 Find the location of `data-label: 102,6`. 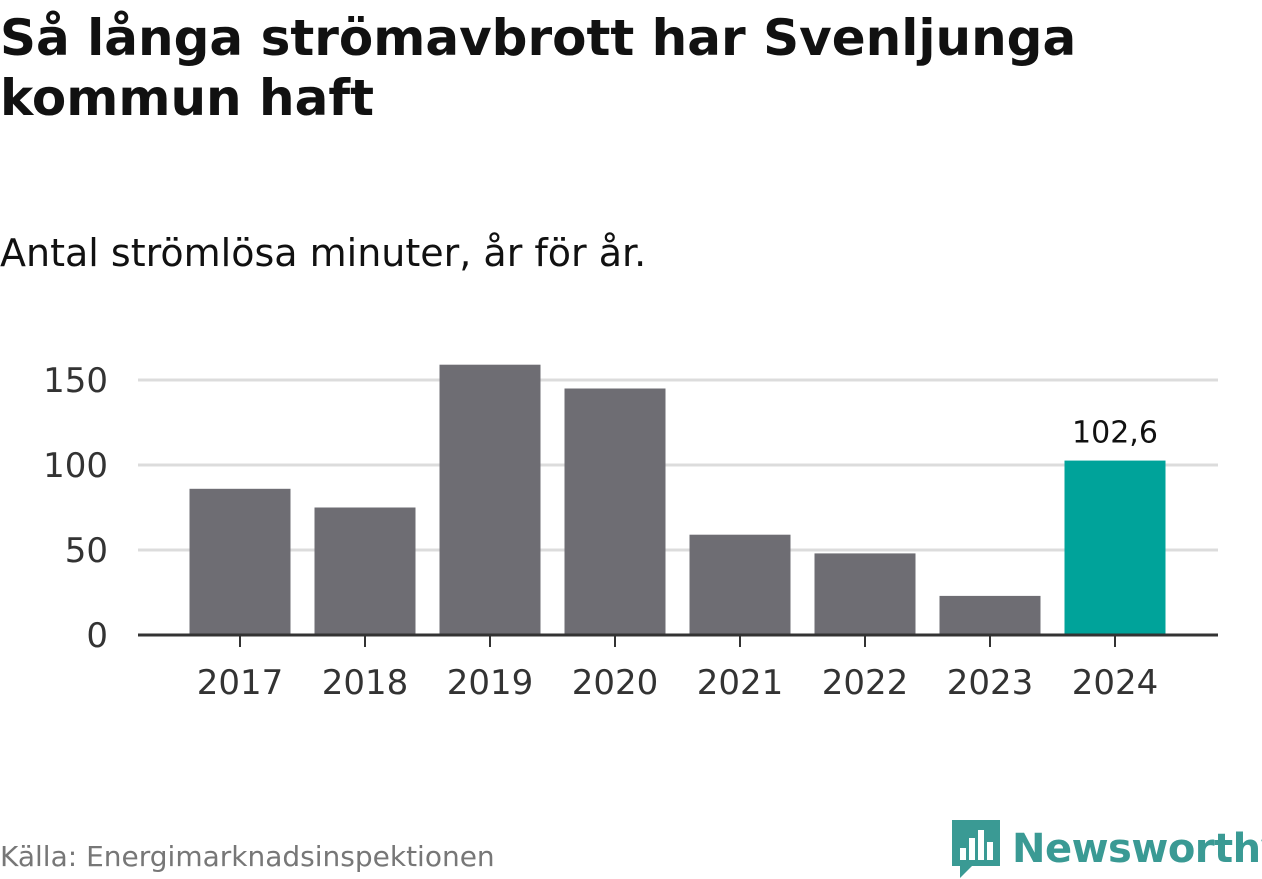

data-label: 102,6 is located at coordinates (1115, 433).